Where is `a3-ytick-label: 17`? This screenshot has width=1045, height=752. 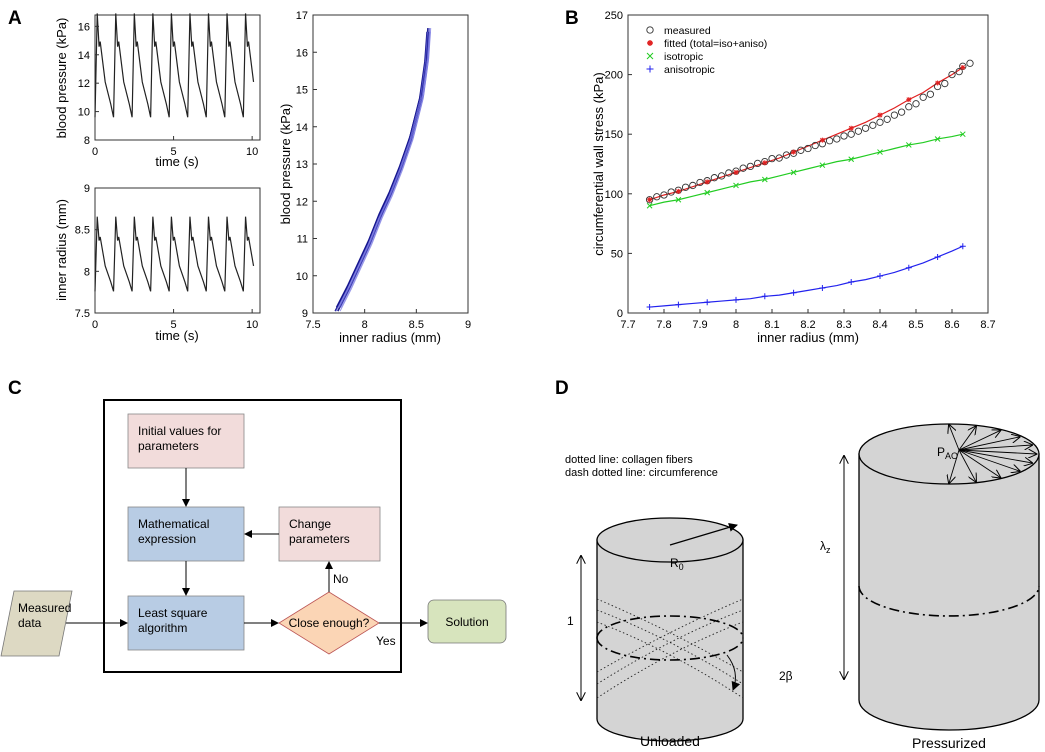 a3-ytick-label: 17 is located at coordinates (302, 16).